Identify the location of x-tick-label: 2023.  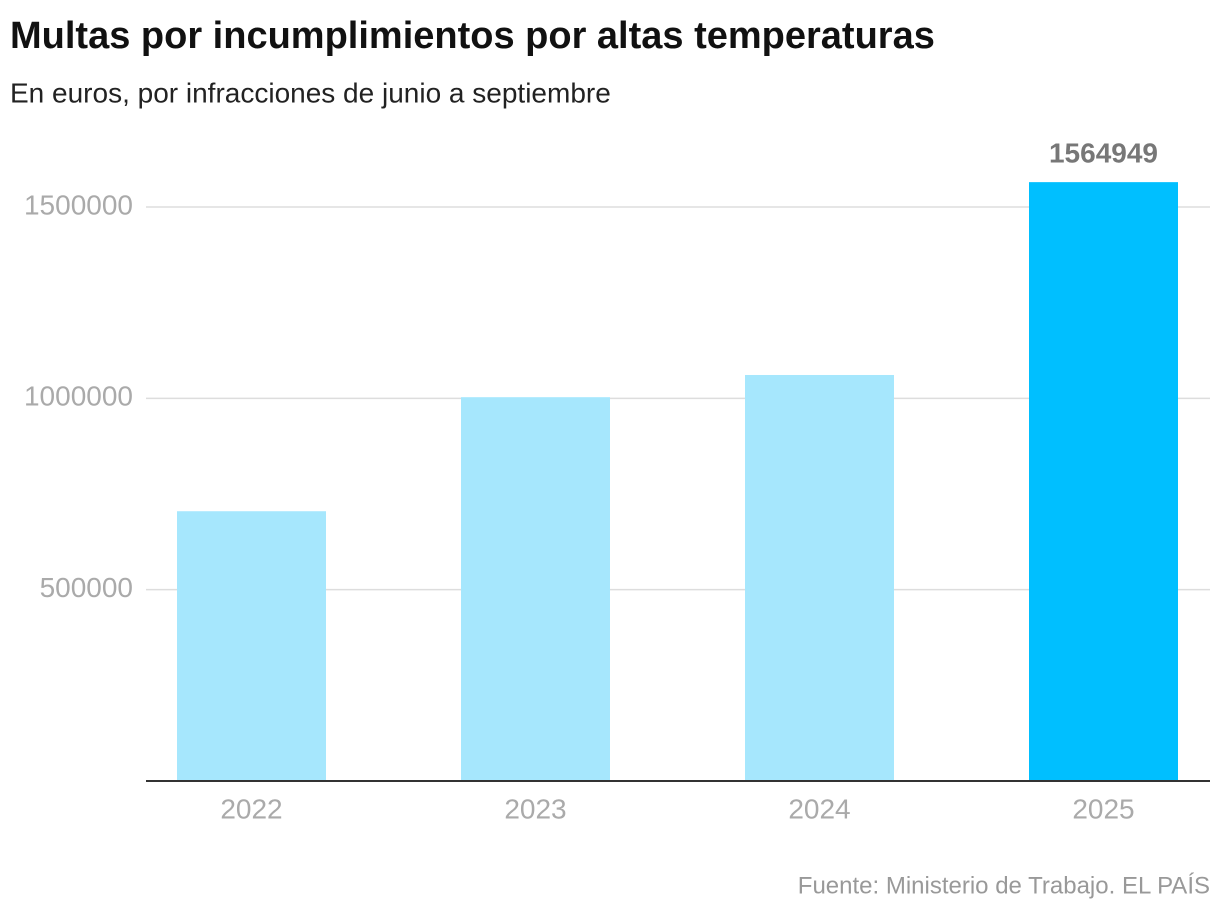
(535, 808).